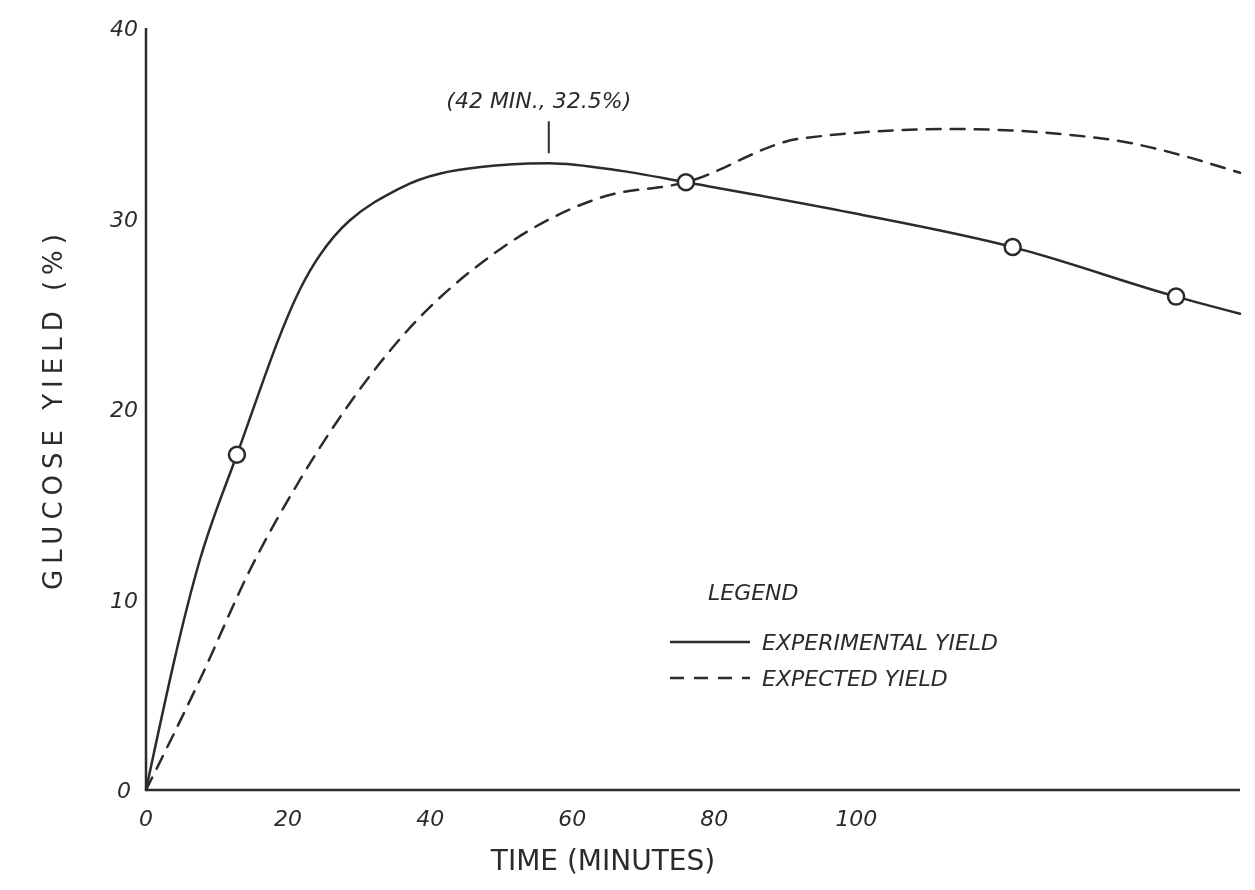 The image size is (1255, 890). I want to click on x-tick-label: 80, so click(714, 818).